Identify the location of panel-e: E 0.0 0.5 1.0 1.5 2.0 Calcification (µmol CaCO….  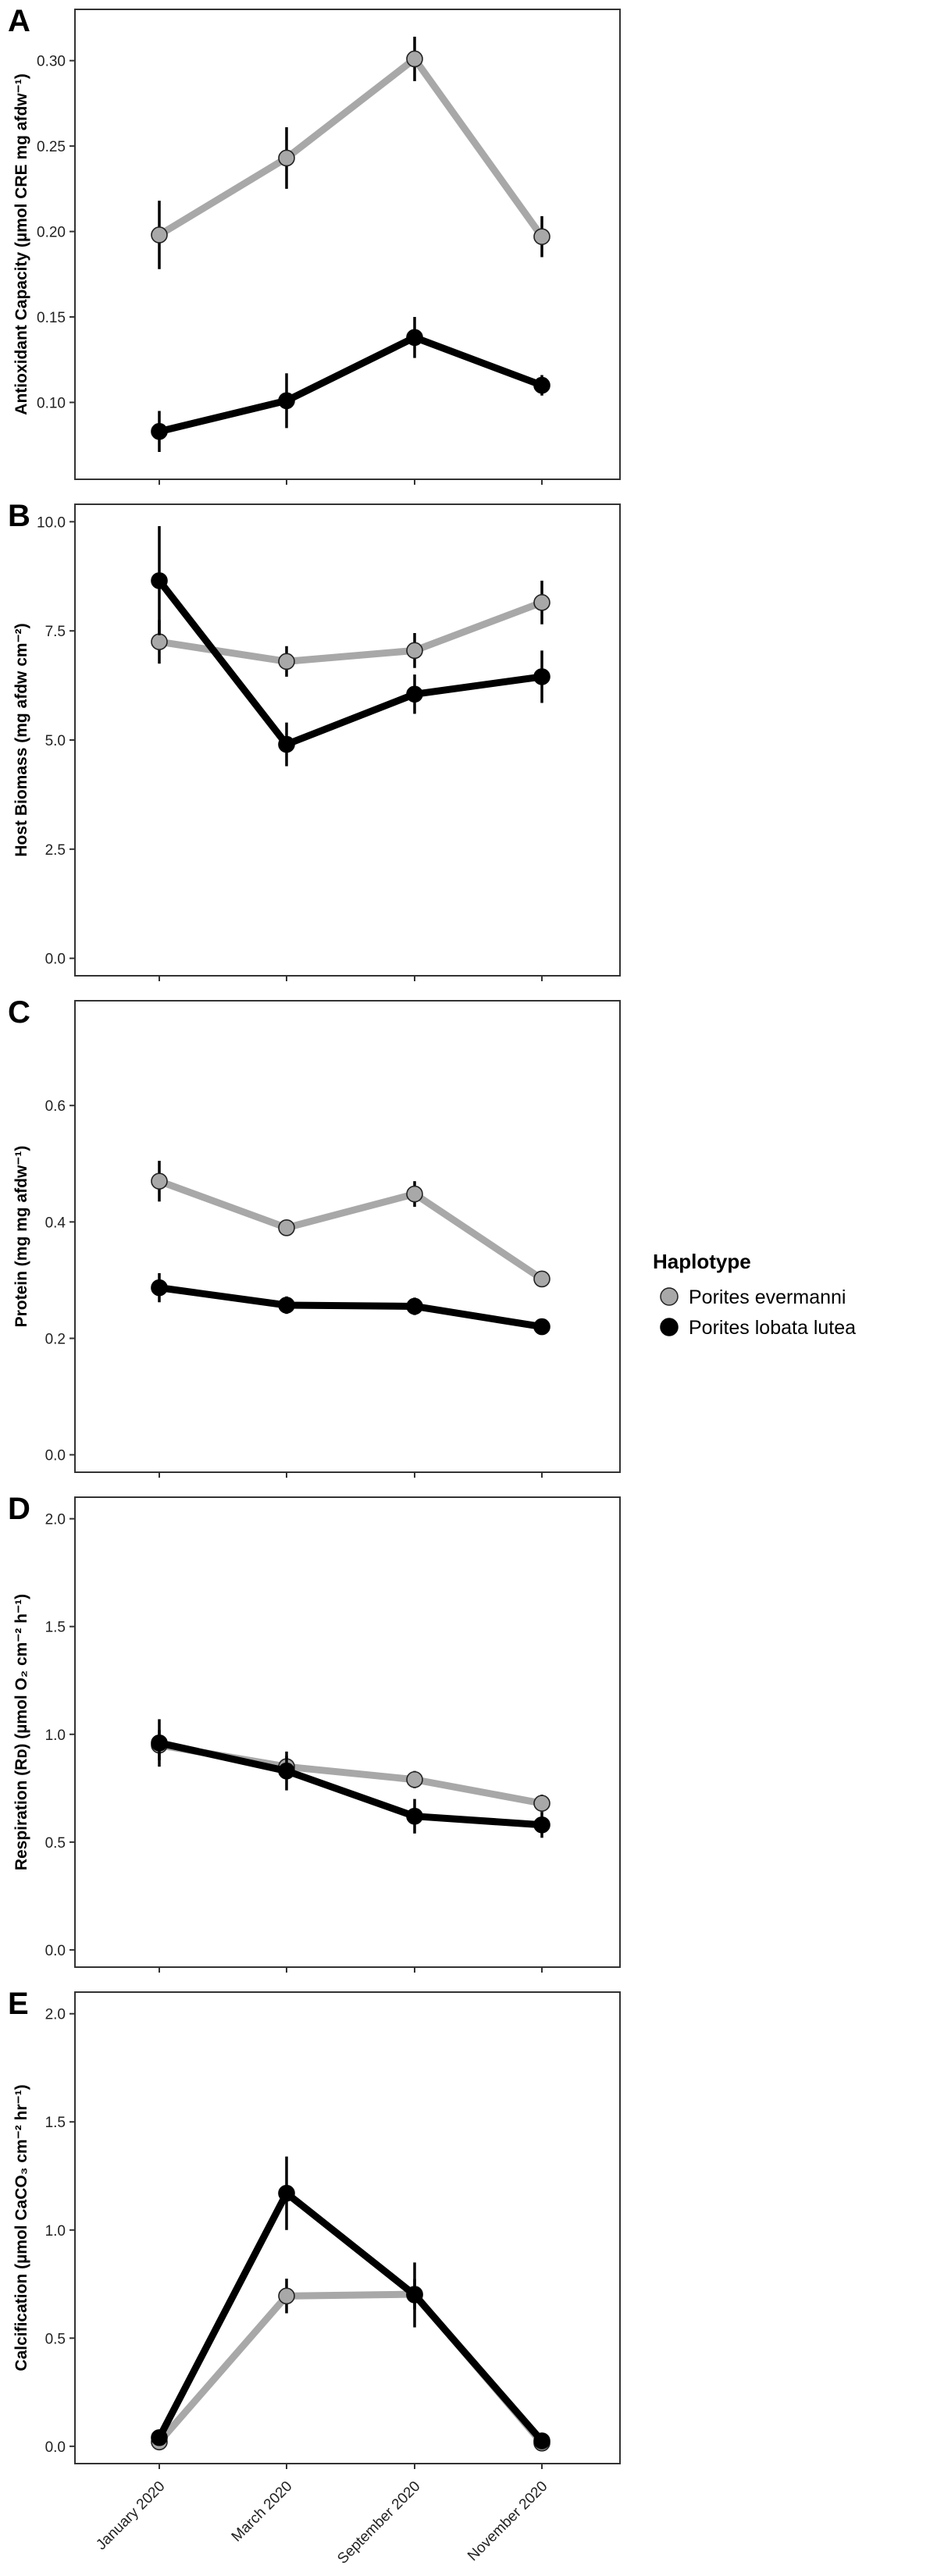
(314, 2228).